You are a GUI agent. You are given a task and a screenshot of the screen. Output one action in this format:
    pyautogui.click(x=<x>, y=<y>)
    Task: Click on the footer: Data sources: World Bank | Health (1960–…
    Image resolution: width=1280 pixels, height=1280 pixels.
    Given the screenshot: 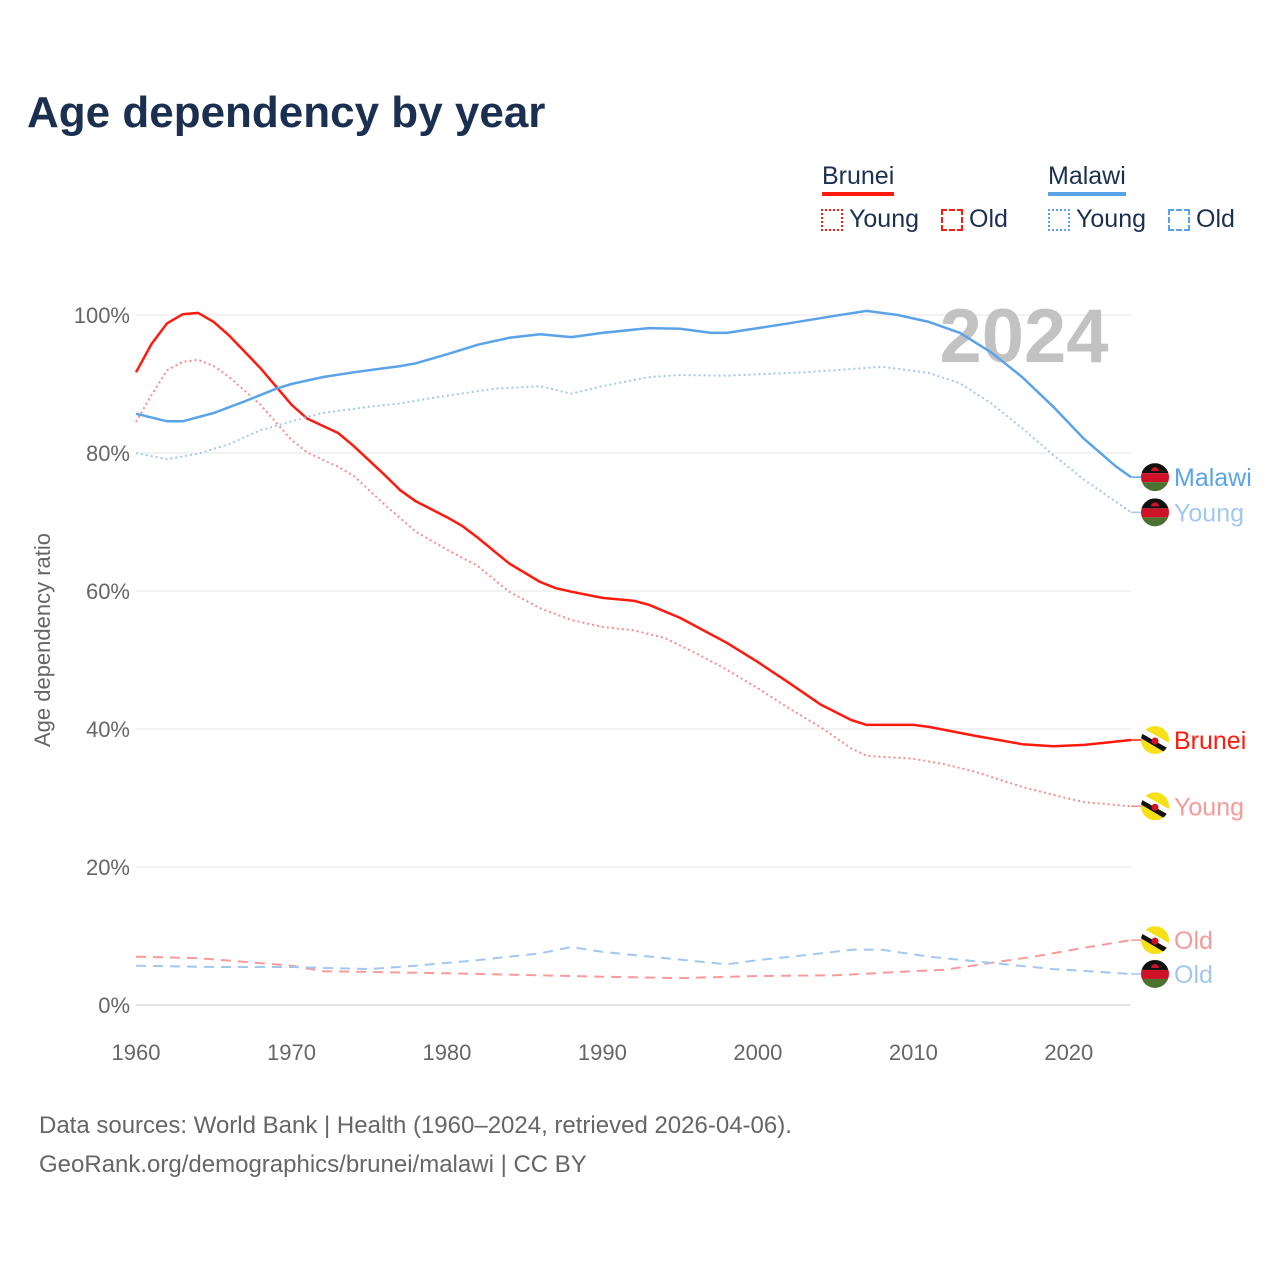 What is the action you would take?
    pyautogui.click(x=415, y=1145)
    